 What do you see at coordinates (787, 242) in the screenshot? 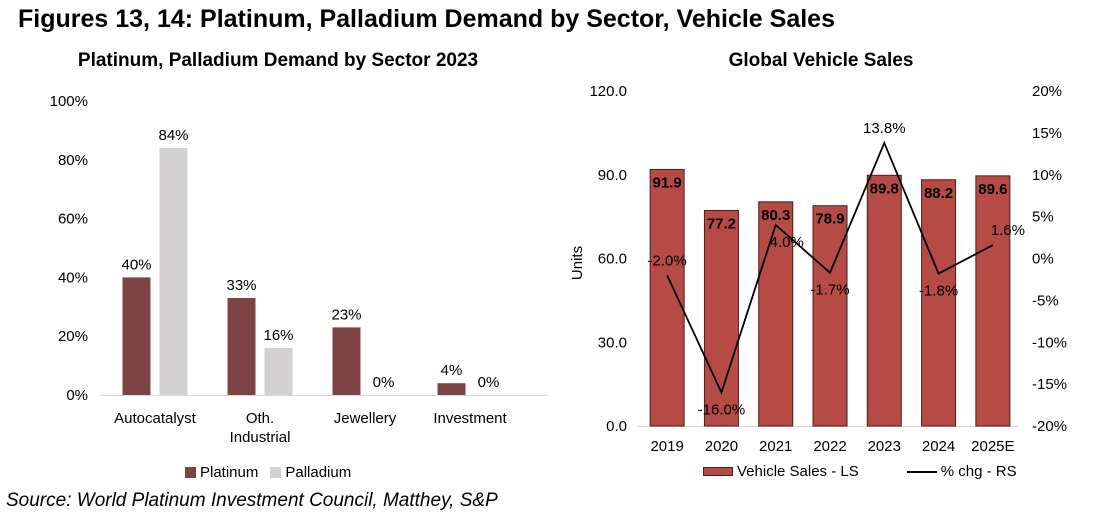
I see `line-value-label: 4.0%` at bounding box center [787, 242].